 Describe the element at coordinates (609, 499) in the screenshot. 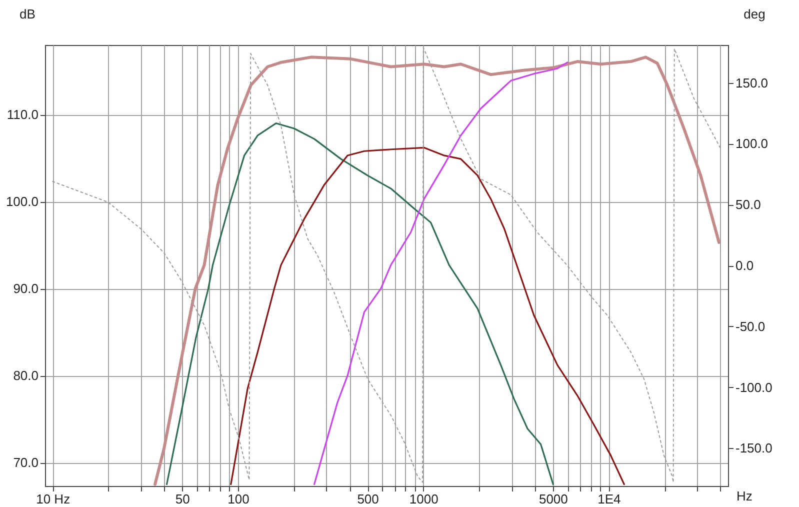

I see `x-tick-label: 1E4` at that location.